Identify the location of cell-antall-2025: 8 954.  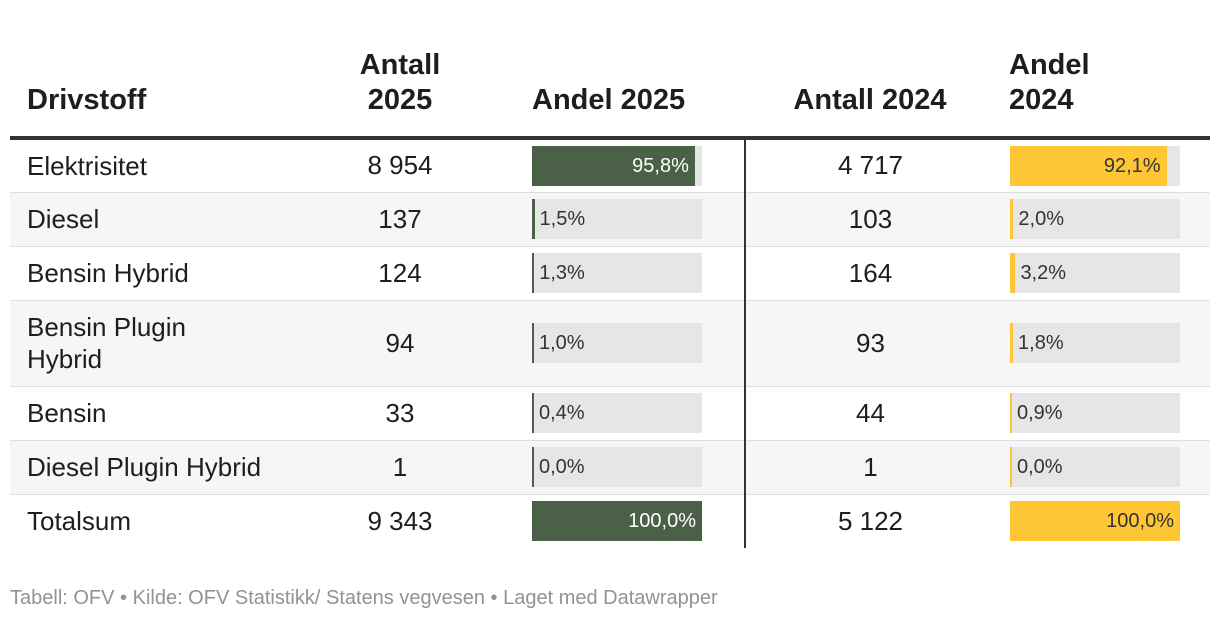
(400, 165).